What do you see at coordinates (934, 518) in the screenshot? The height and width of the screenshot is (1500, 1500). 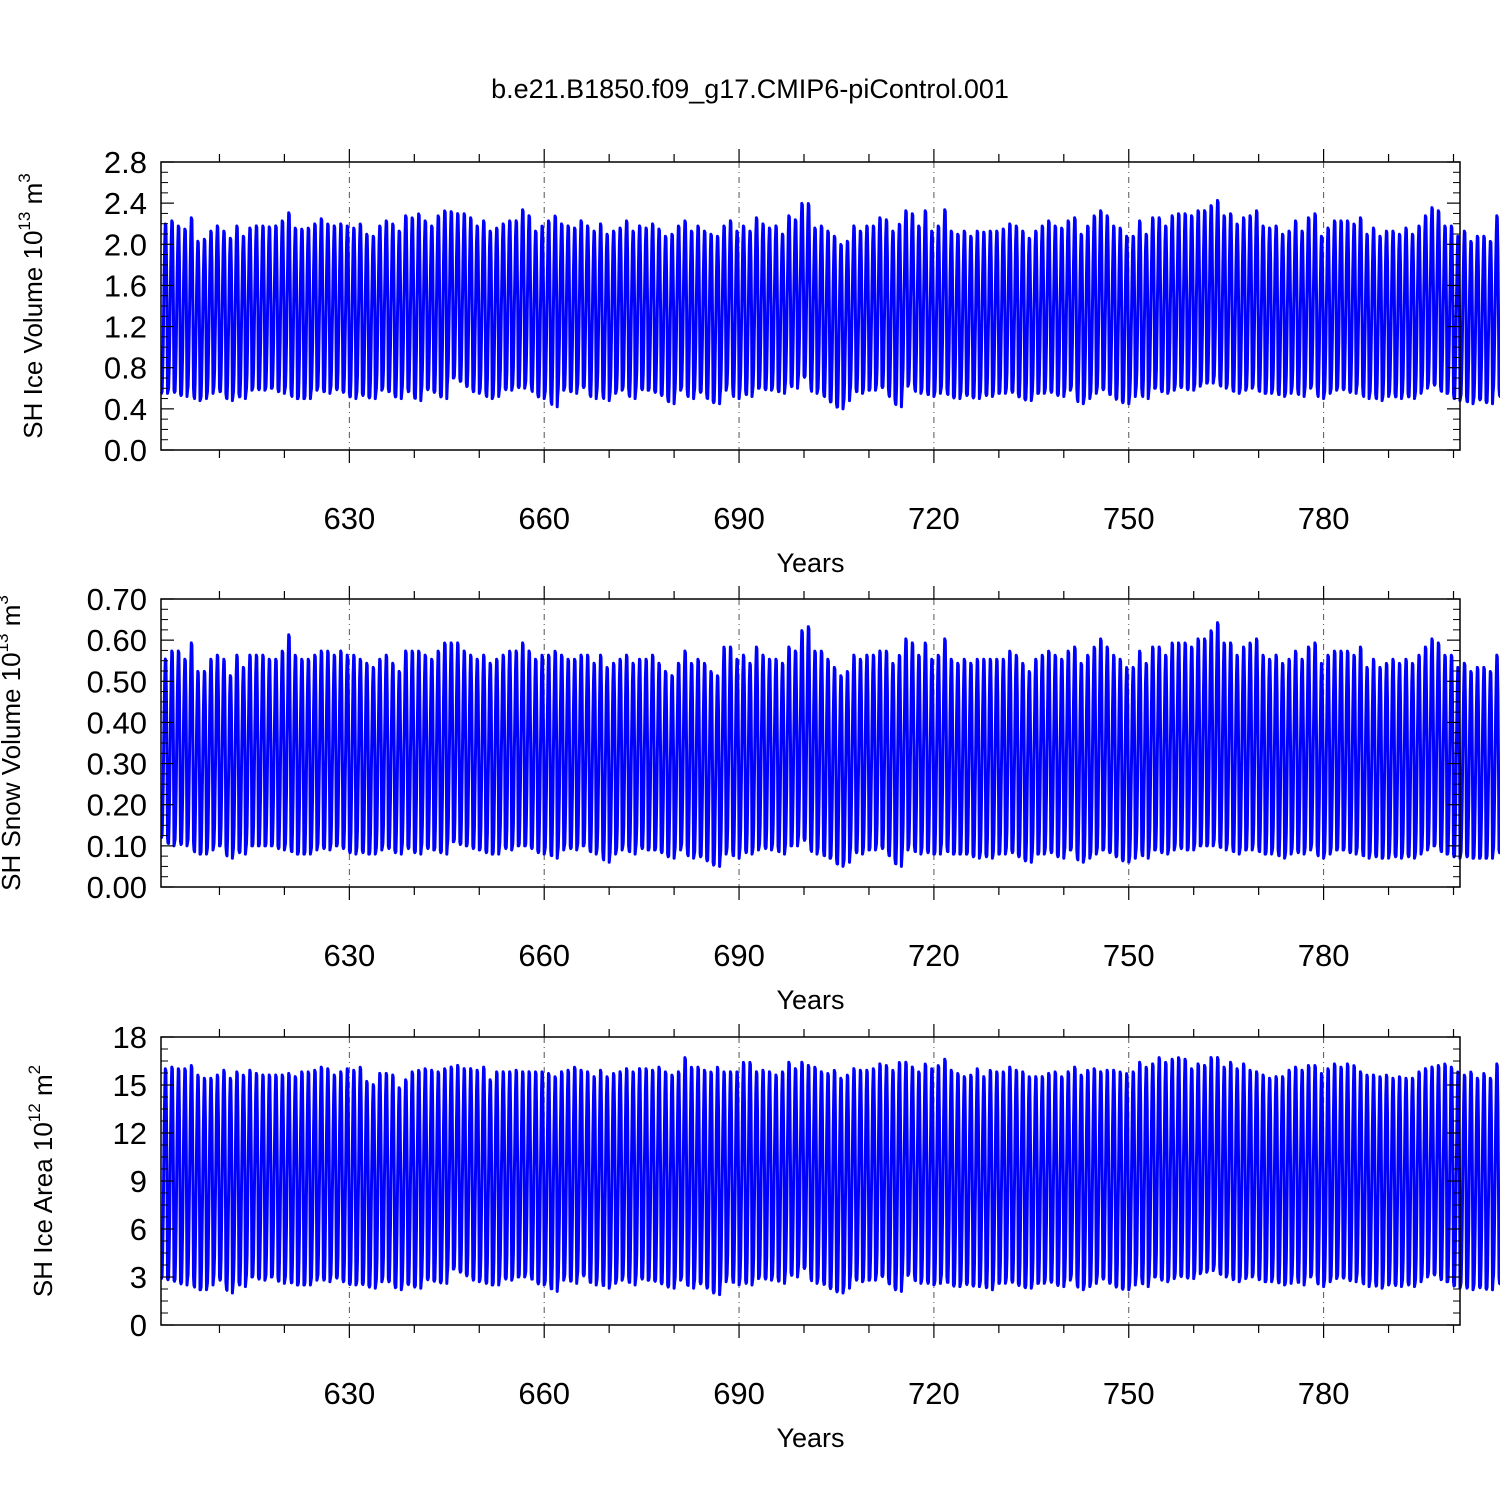 I see `ice-volume-x-tick-label: 720` at bounding box center [934, 518].